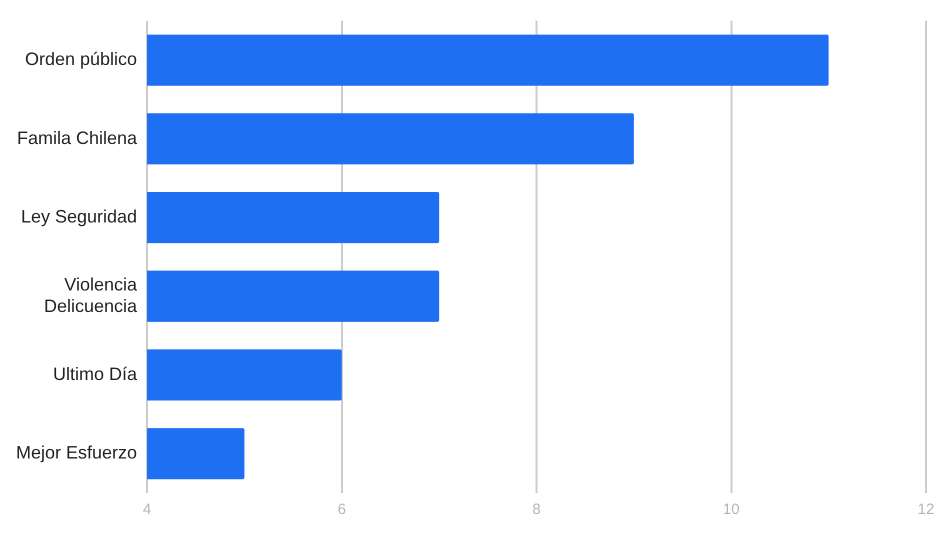  I want to click on y-tick-label: Mejor Esfuerzo, so click(77, 452).